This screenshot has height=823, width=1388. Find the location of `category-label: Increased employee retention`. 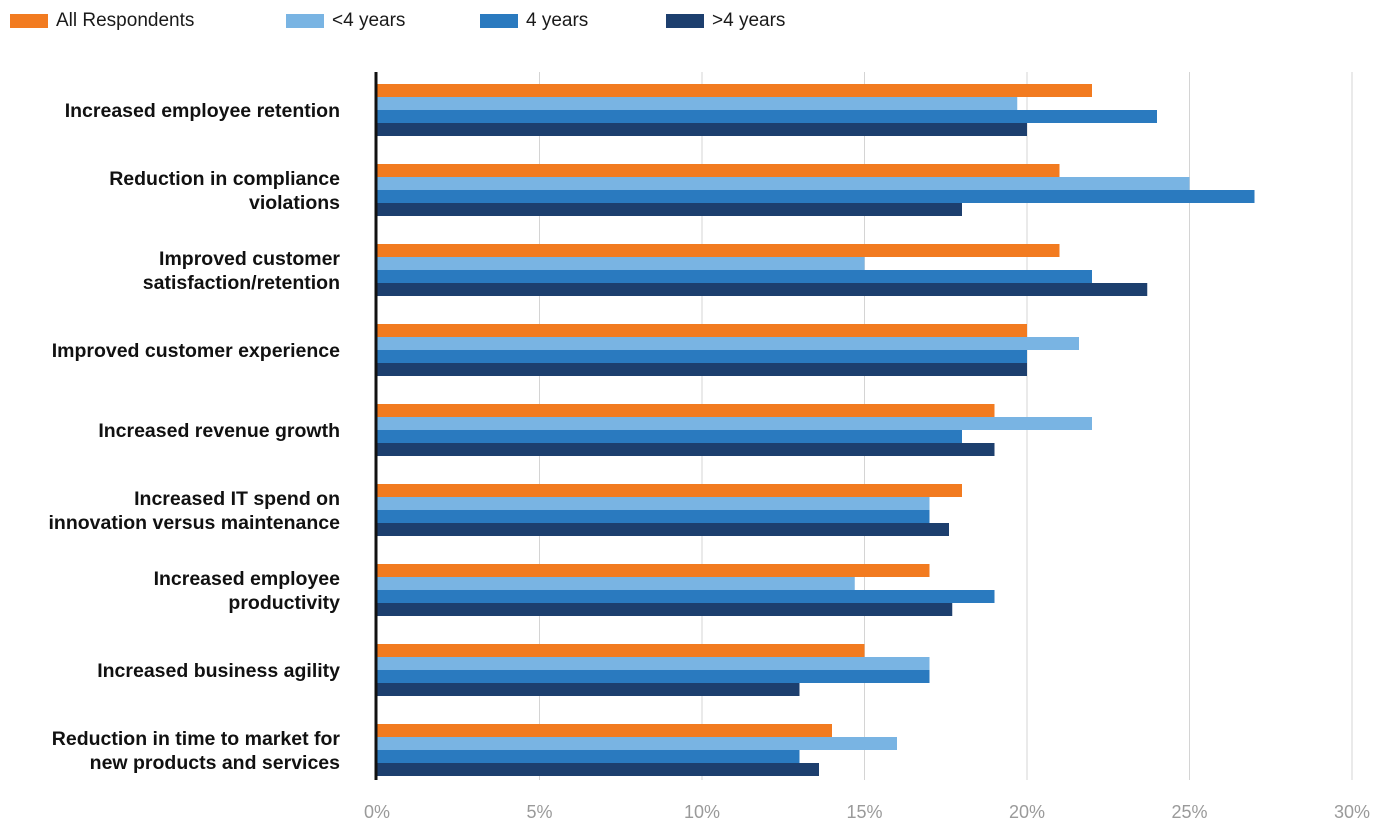

category-label: Increased employee retention is located at coordinates (202, 111).